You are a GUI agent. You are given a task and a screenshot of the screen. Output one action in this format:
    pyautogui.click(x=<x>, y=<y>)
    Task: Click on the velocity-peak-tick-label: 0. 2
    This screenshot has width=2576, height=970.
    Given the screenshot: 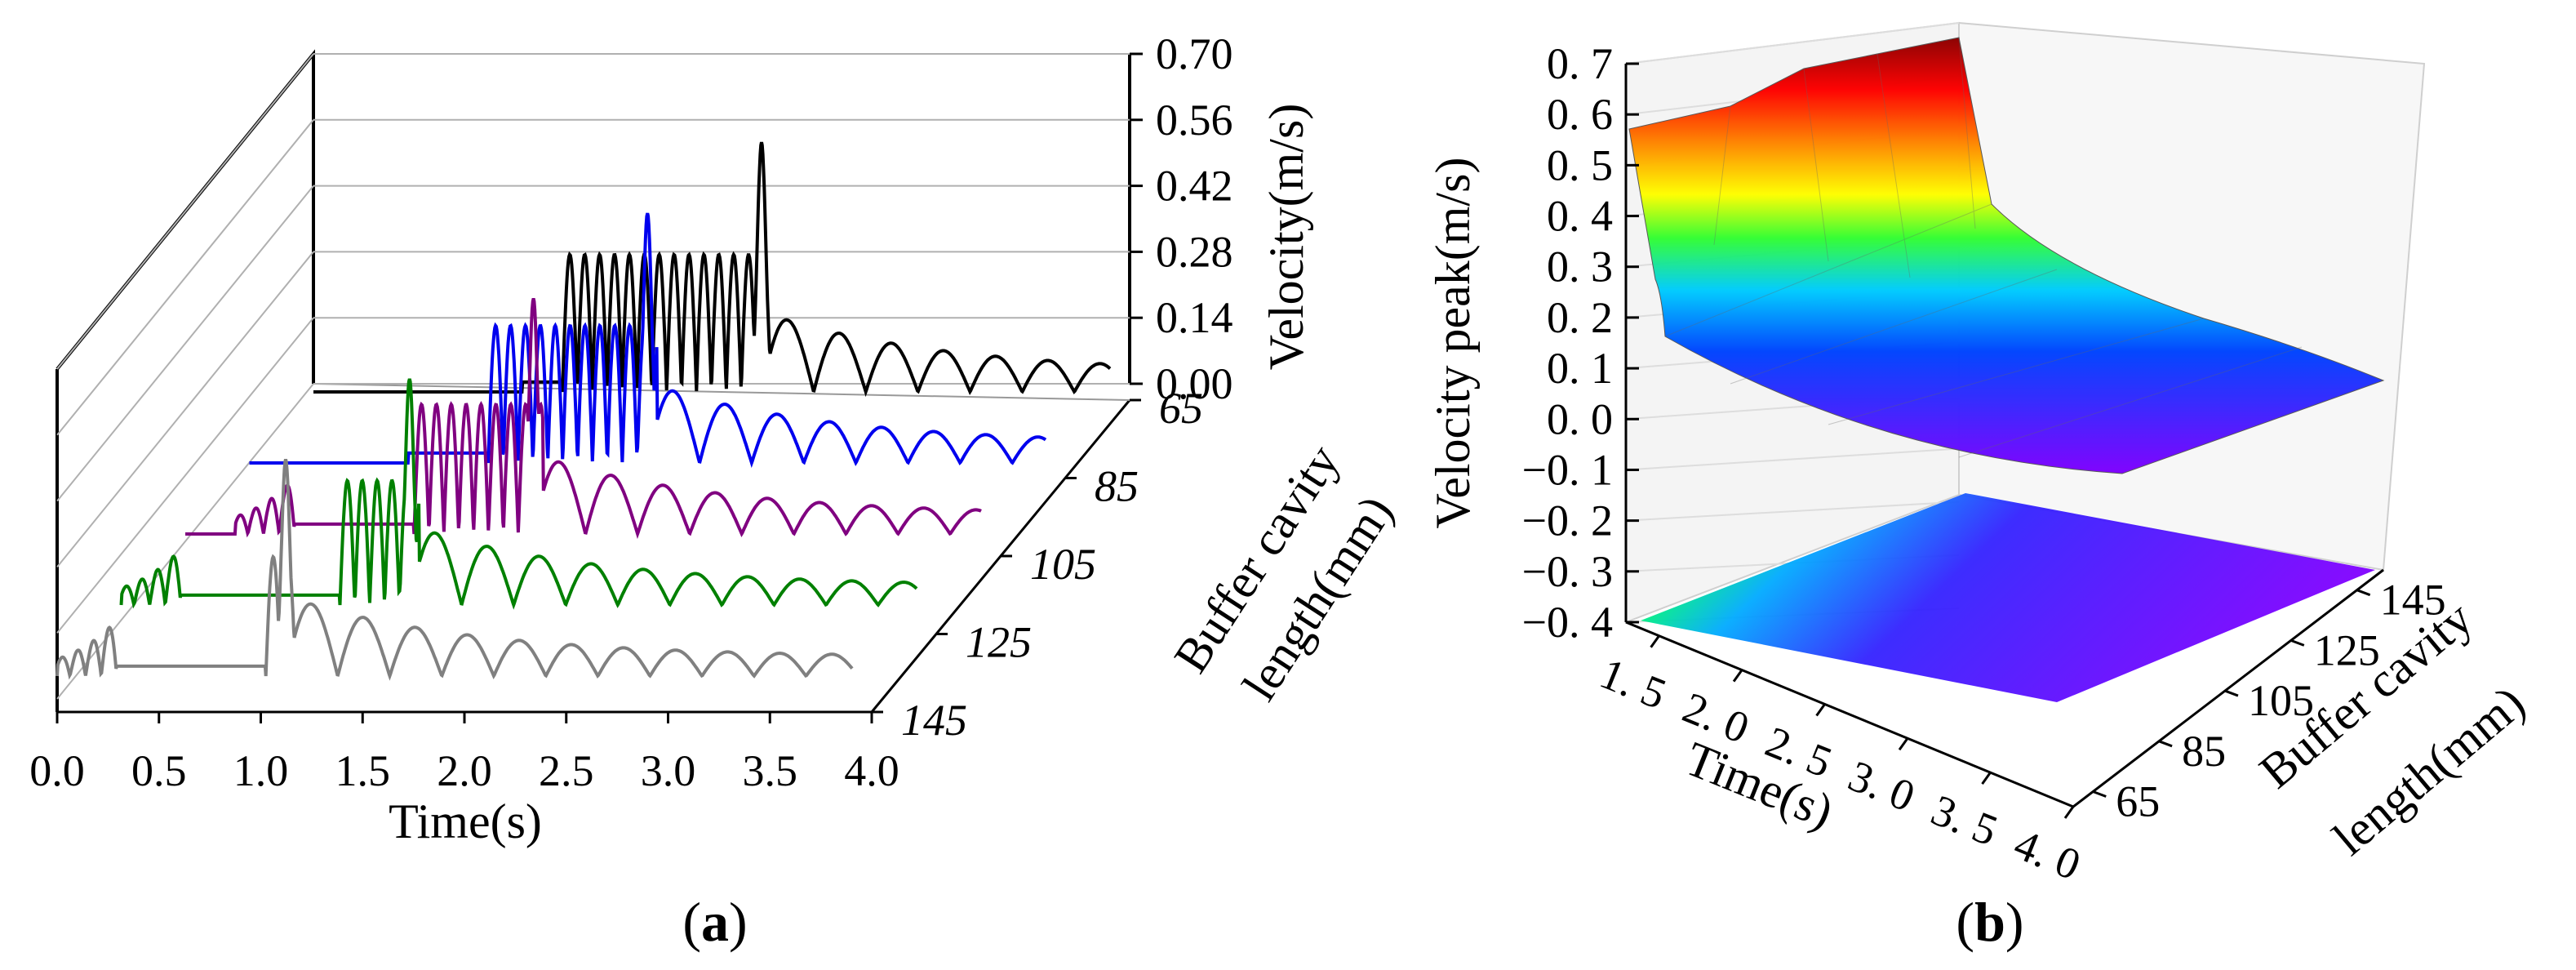 What is the action you would take?
    pyautogui.click(x=1580, y=317)
    